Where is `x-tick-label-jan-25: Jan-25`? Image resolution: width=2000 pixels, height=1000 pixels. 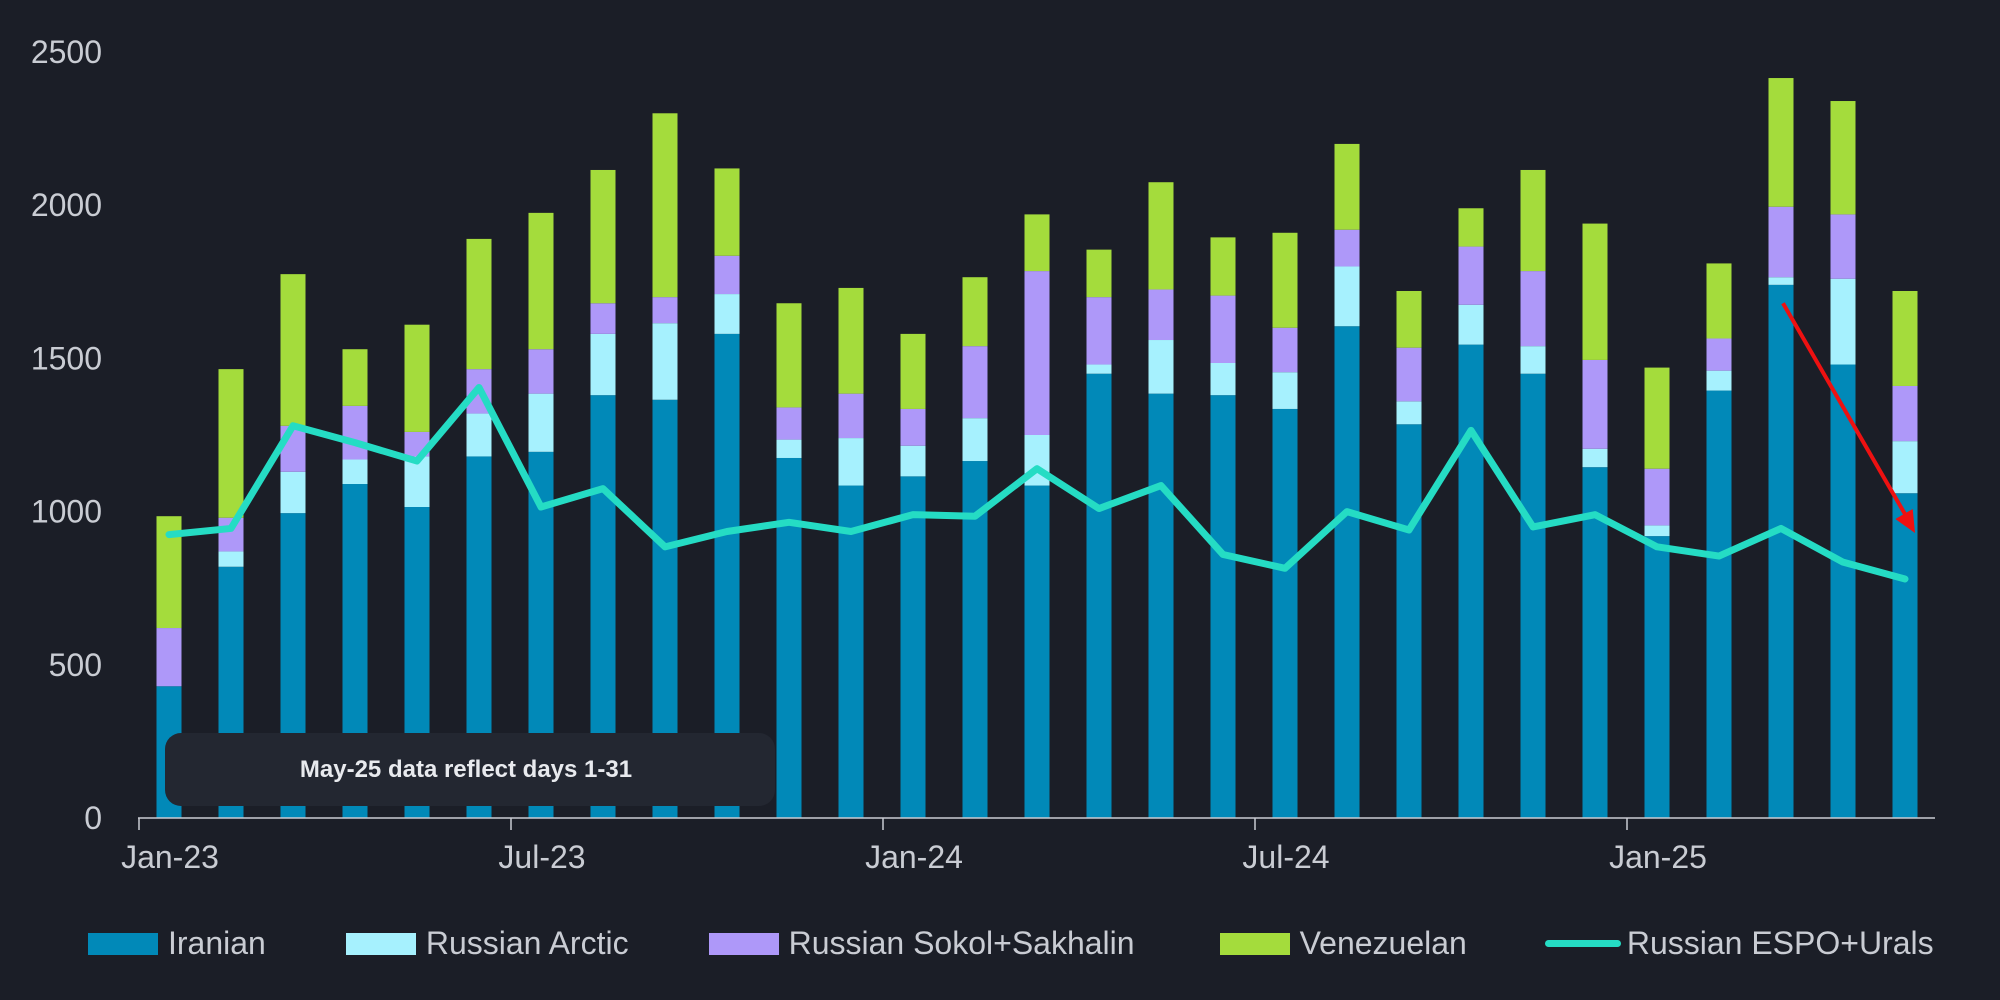
x-tick-label-jan-25: Jan-25 is located at coordinates (1658, 857).